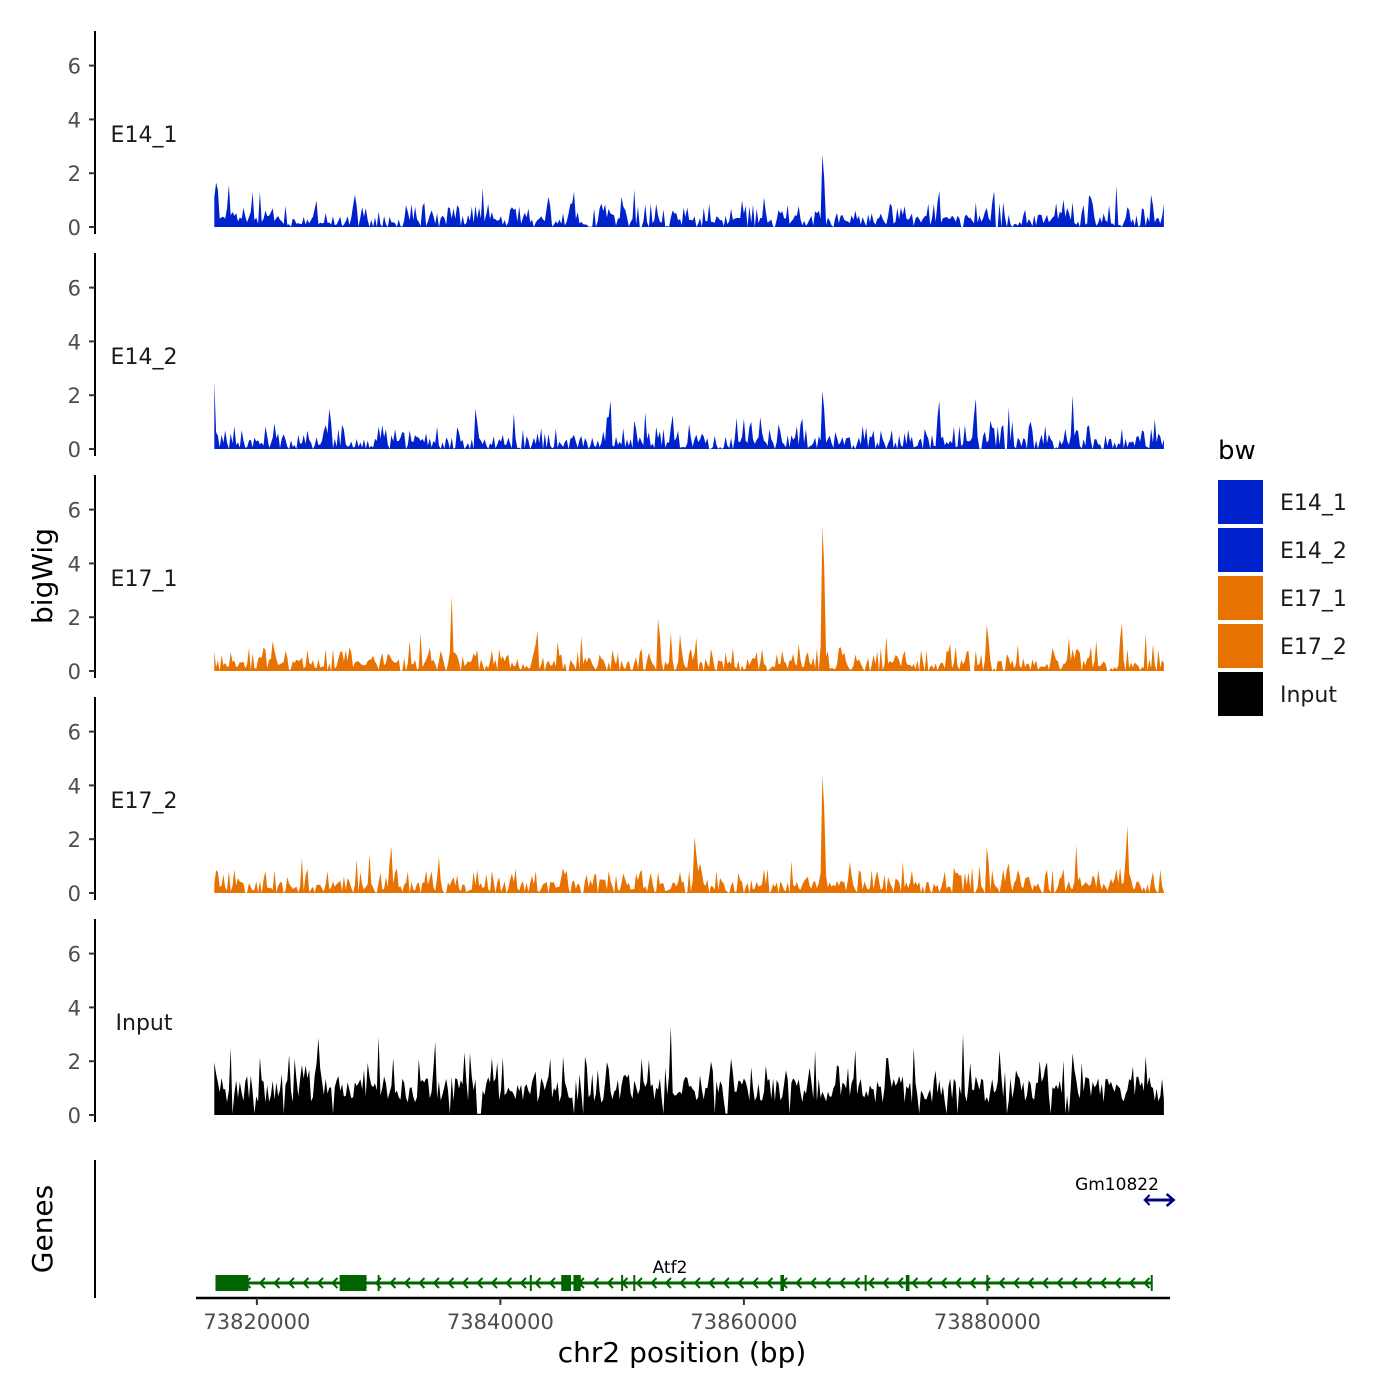 This screenshot has width=1400, height=1400. I want to click on track-label: E17_2, so click(144, 801).